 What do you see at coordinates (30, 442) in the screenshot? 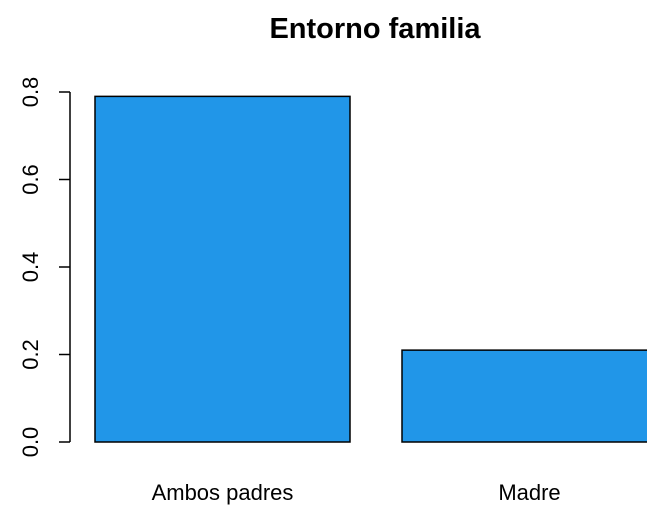
I see `y-tick-label: 0.0` at bounding box center [30, 442].